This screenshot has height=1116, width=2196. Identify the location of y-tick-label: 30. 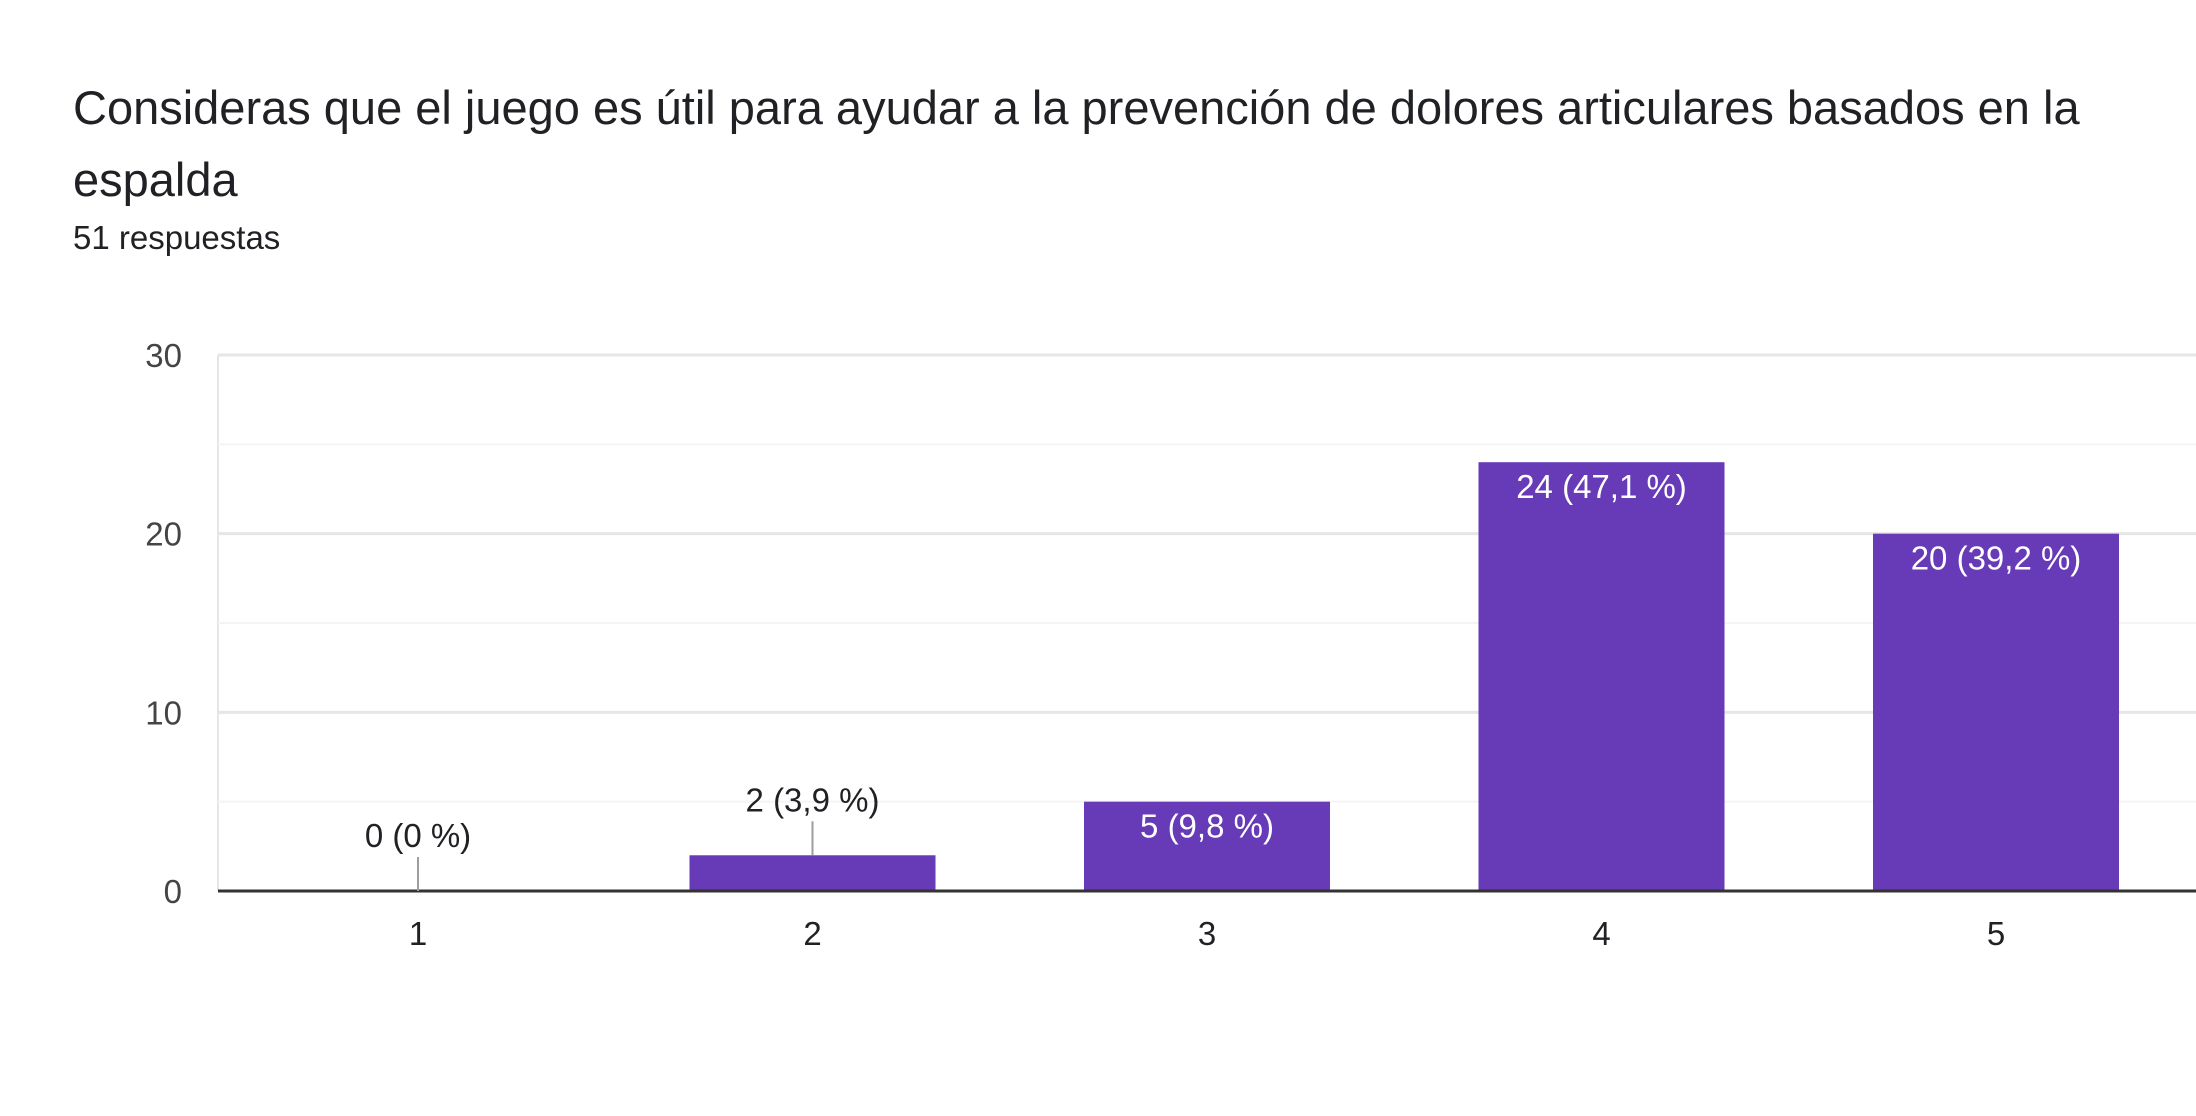
(163, 355).